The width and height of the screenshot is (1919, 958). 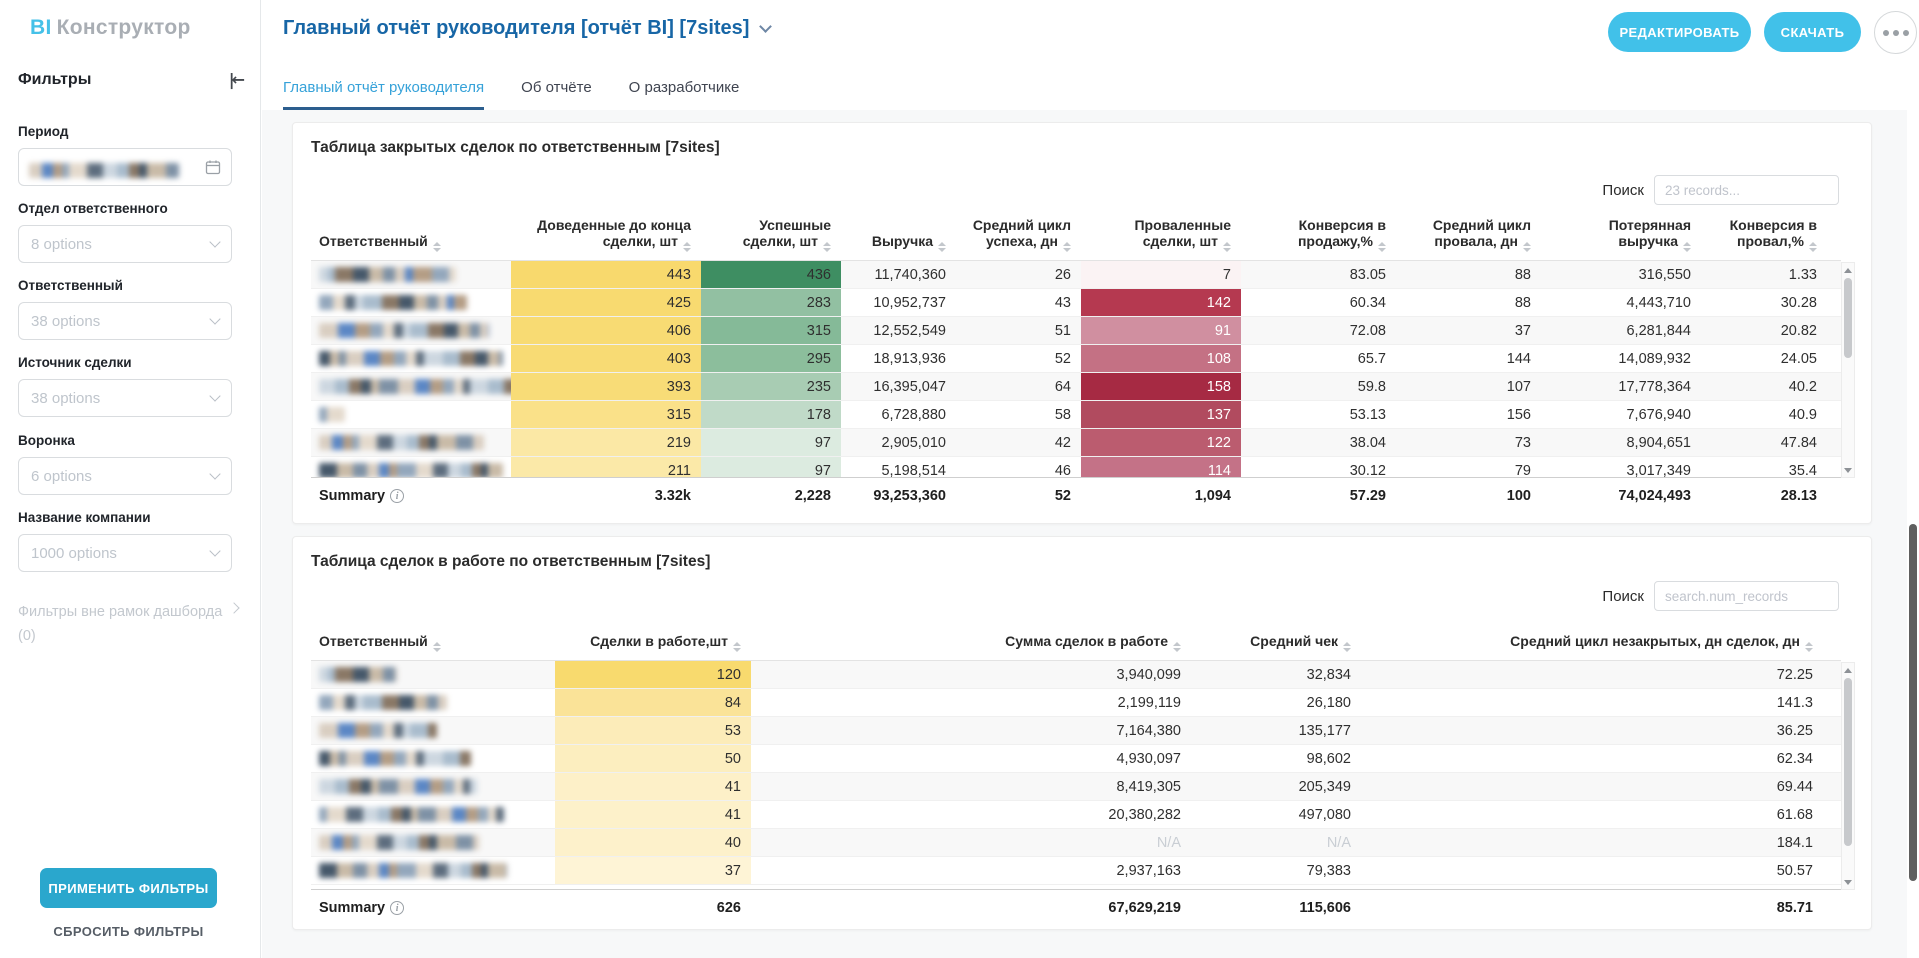 What do you see at coordinates (771, 302) in the screenshot?
I see `value-cell: 283` at bounding box center [771, 302].